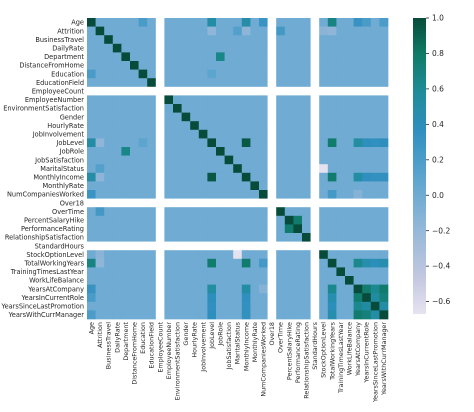  What do you see at coordinates (289, 272) in the screenshot?
I see `heatmap-cell-TrainingTimesLastYear-PercentSalaryHike` at bounding box center [289, 272].